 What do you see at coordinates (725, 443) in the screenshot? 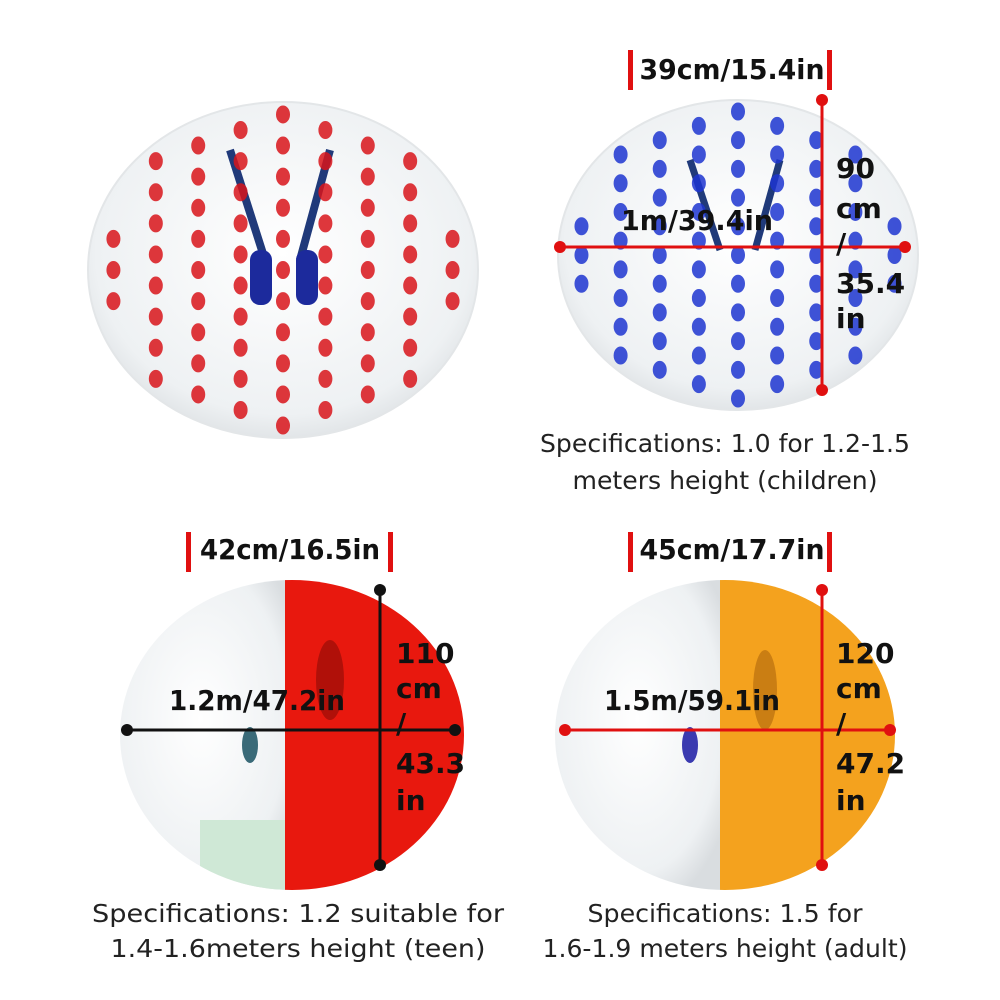
I see `spec-text: Specifications: 1.0 for 1.2-1.5` at bounding box center [725, 443].